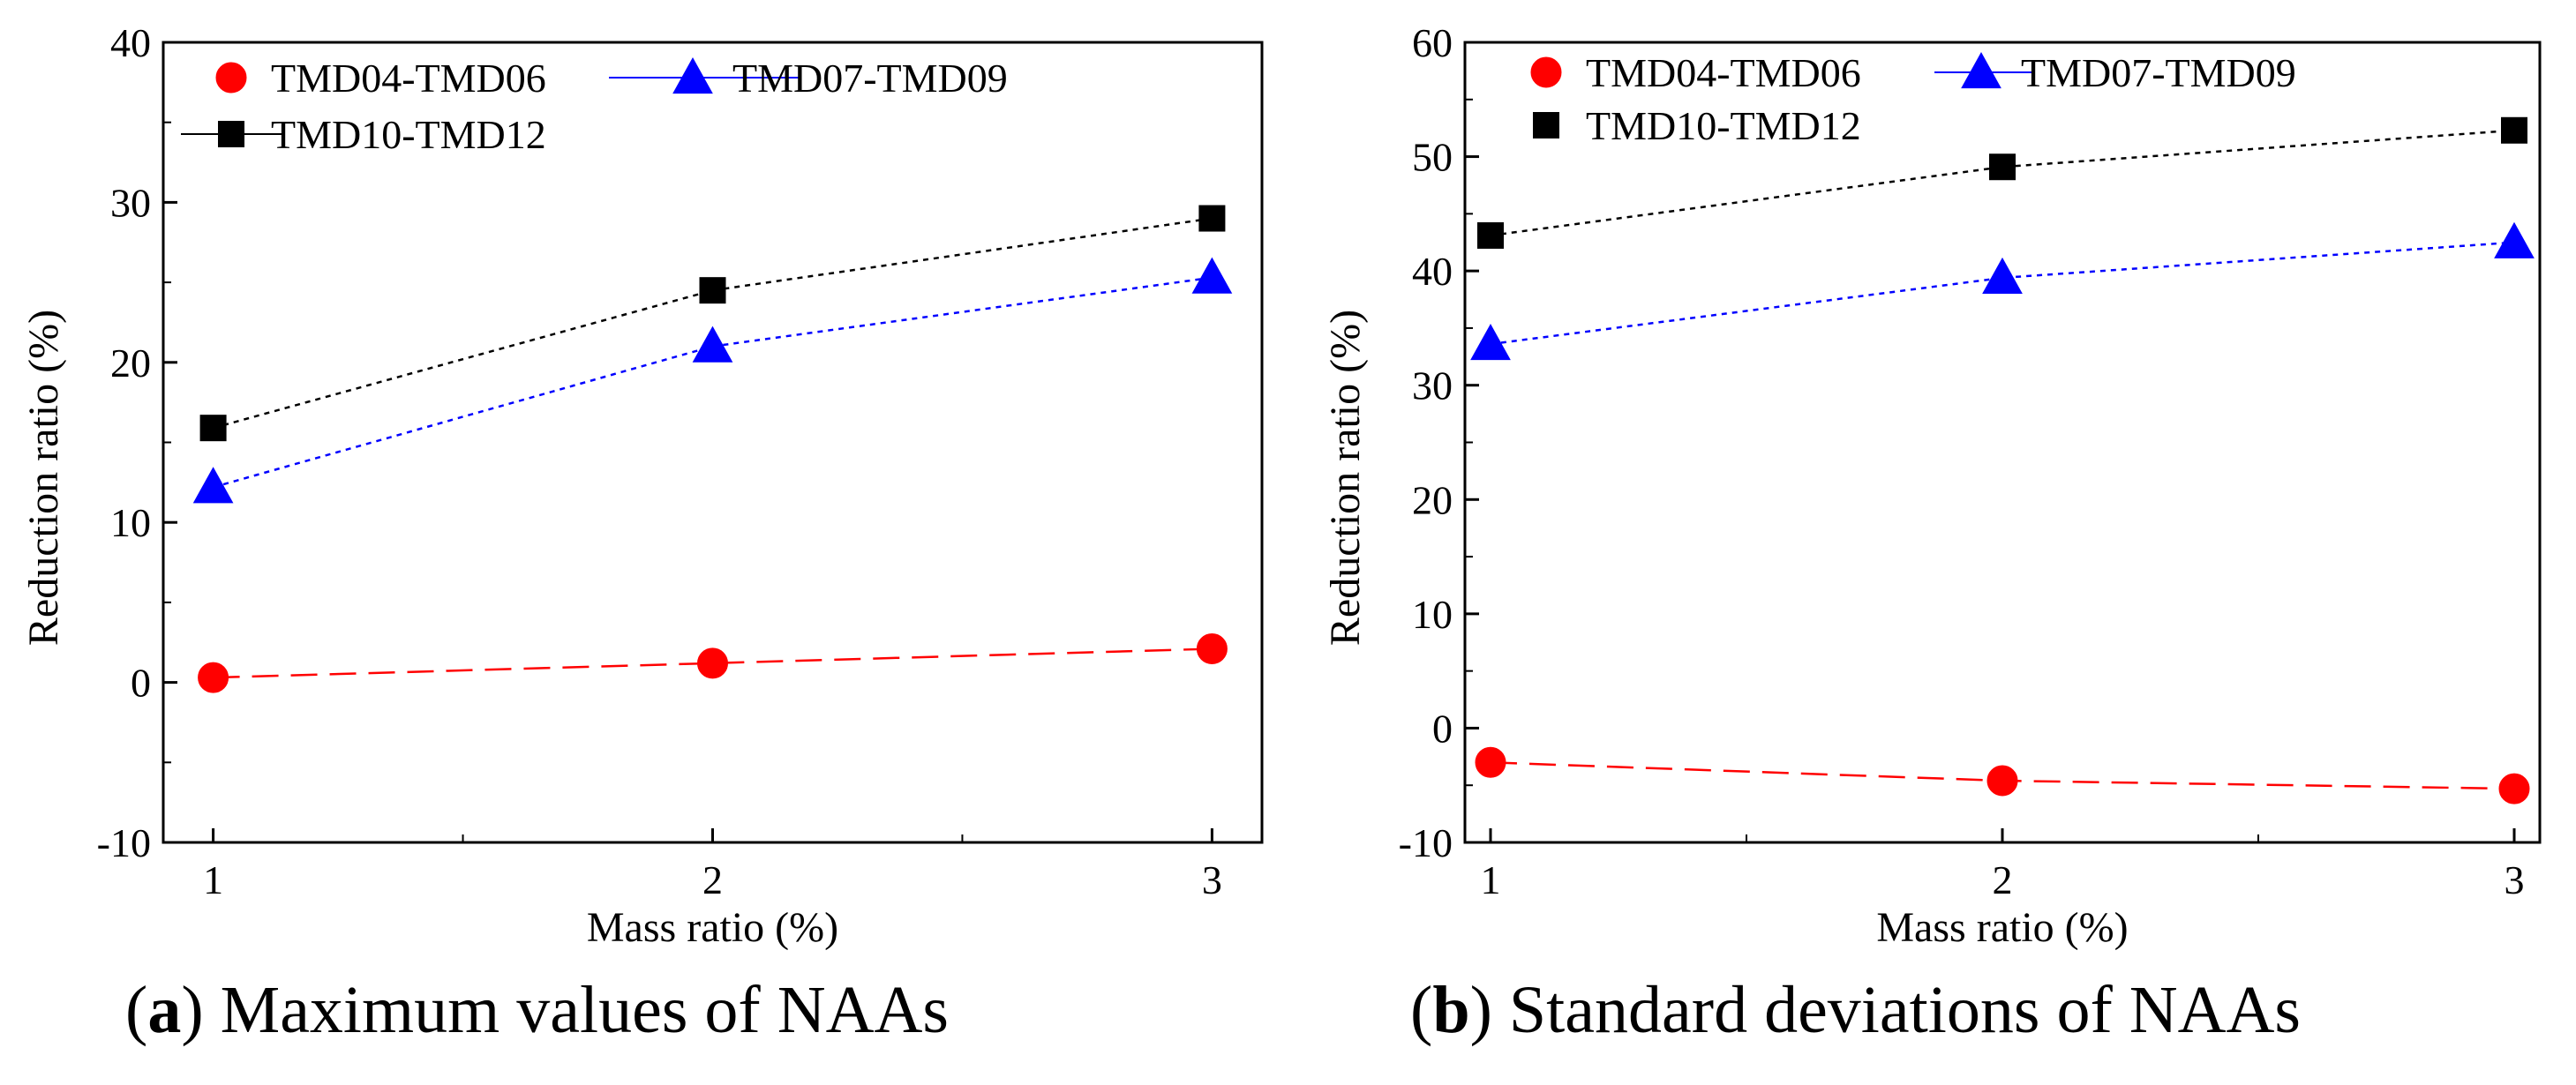  Describe the element at coordinates (1432, 42) in the screenshot. I see `y-tick-label: 60` at that location.